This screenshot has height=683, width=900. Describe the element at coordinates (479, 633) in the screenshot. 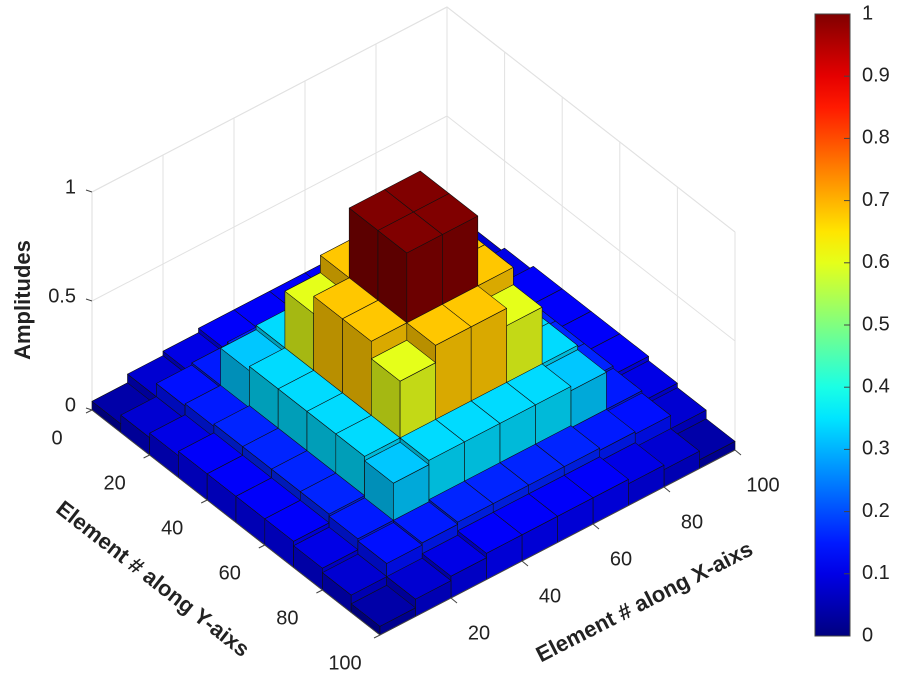

I see `x-tick-label: 20` at that location.